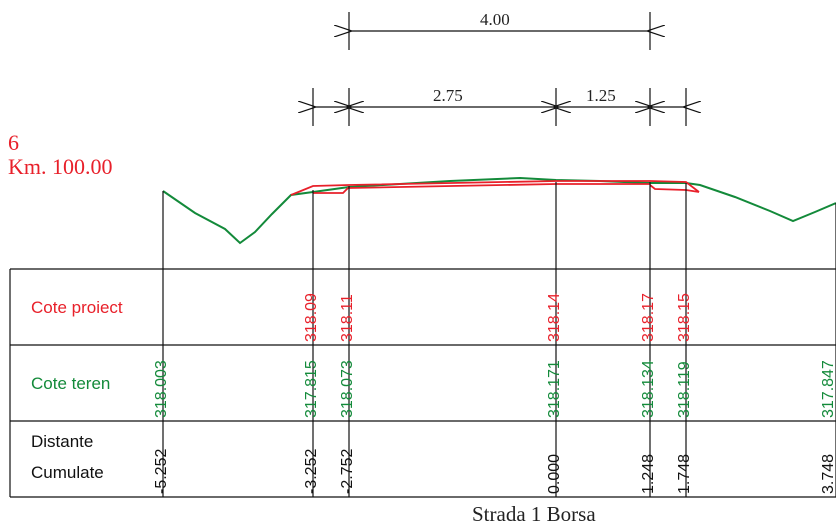 This screenshot has width=836, height=527. I want to click on dimension-right-value: 1.25, so click(601, 95).